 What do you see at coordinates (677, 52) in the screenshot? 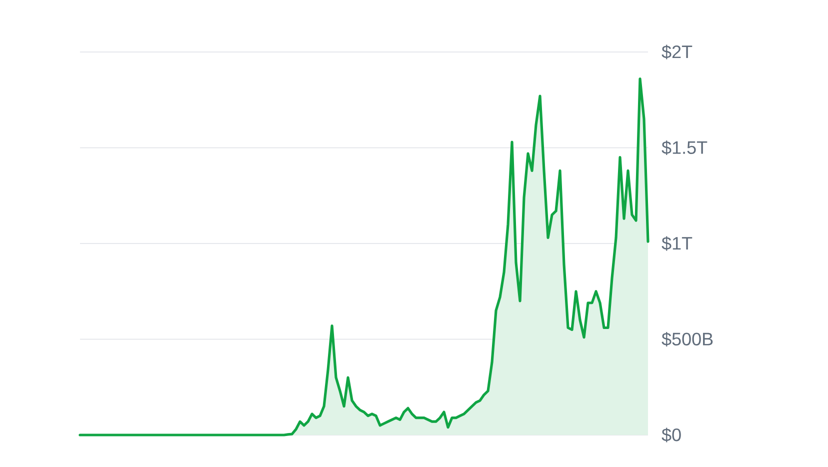
I see `y-tick-label: $2T` at bounding box center [677, 52].